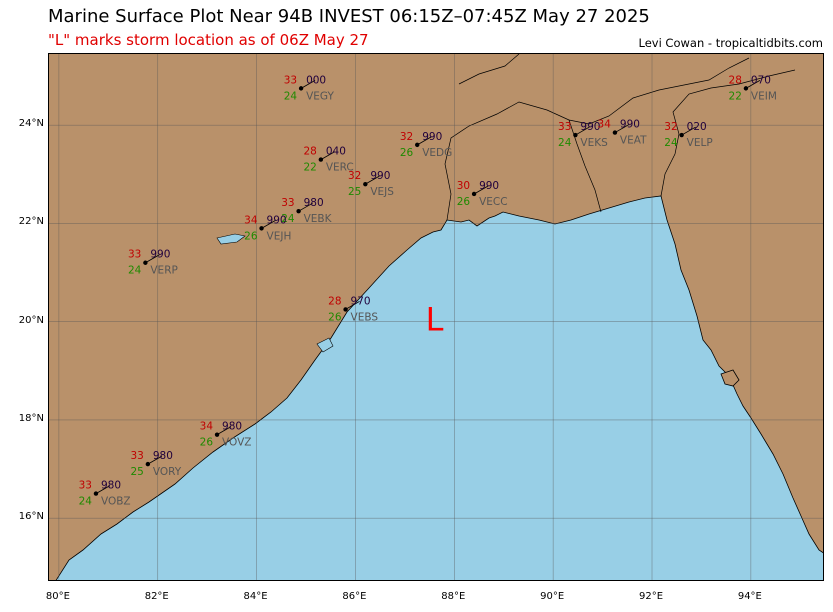 This screenshot has height=612, width=833. I want to click on storm-location-marker: L, so click(435, 320).